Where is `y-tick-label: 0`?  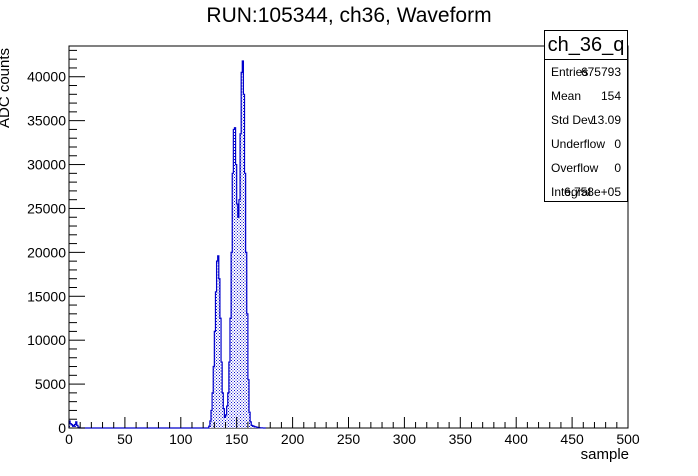
y-tick-label: 0 is located at coordinates (62, 428).